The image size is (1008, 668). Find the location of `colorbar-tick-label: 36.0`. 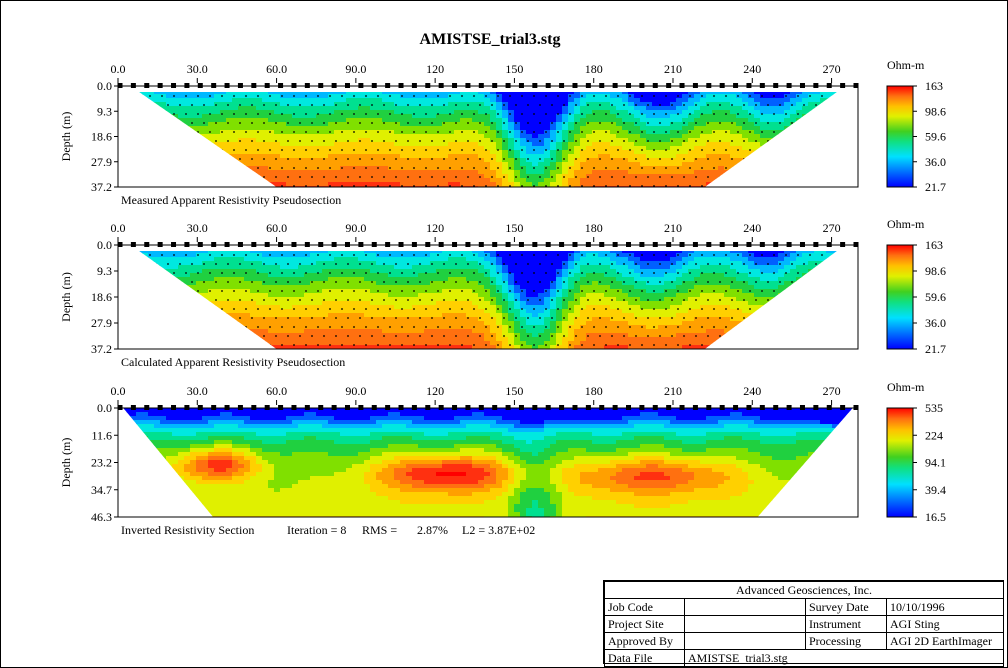

colorbar-tick-label: 36.0 is located at coordinates (935, 323).